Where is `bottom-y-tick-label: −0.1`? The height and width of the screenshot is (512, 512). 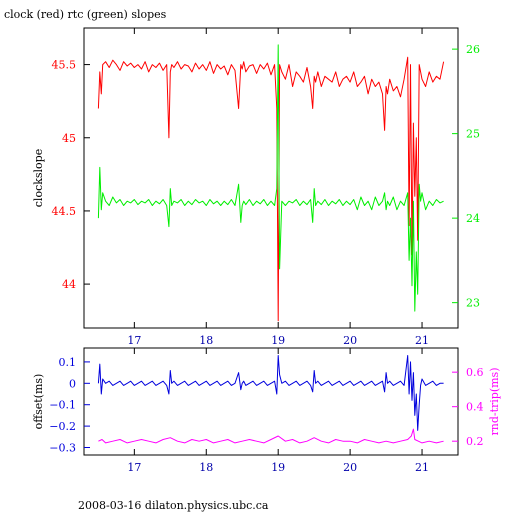 bottom-y-tick-label: −0.1 is located at coordinates (62, 405).